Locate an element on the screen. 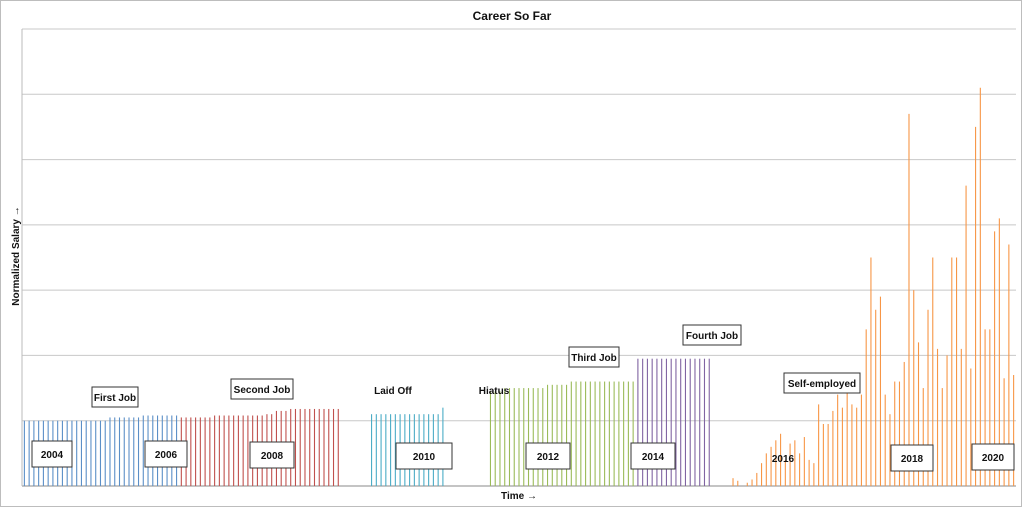 This screenshot has width=1024, height=509. label-box-first-job is located at coordinates (115, 397).